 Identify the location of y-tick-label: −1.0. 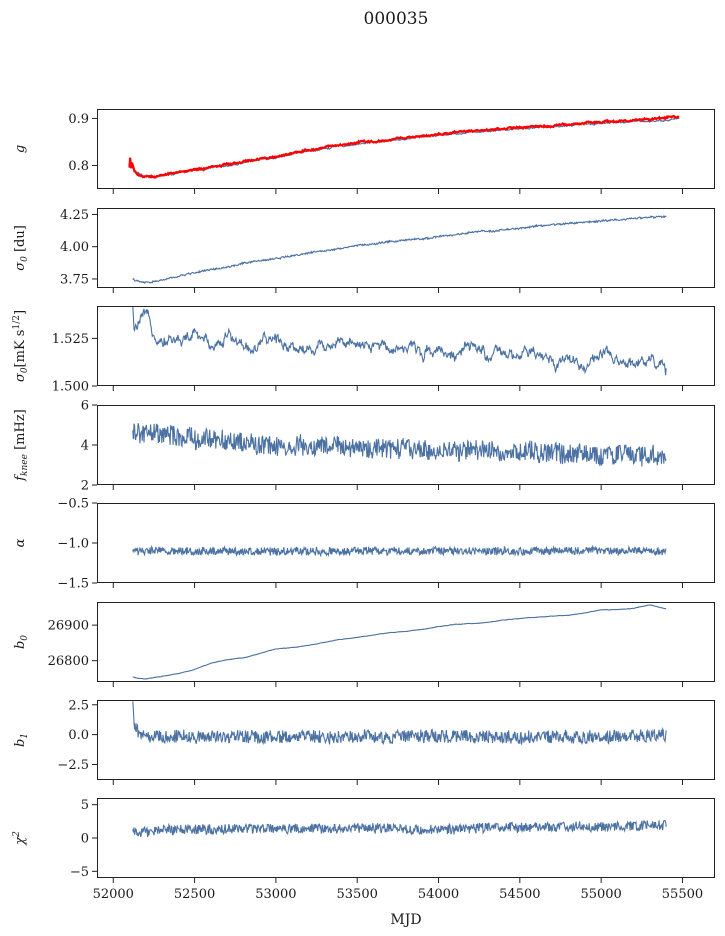
(73, 544).